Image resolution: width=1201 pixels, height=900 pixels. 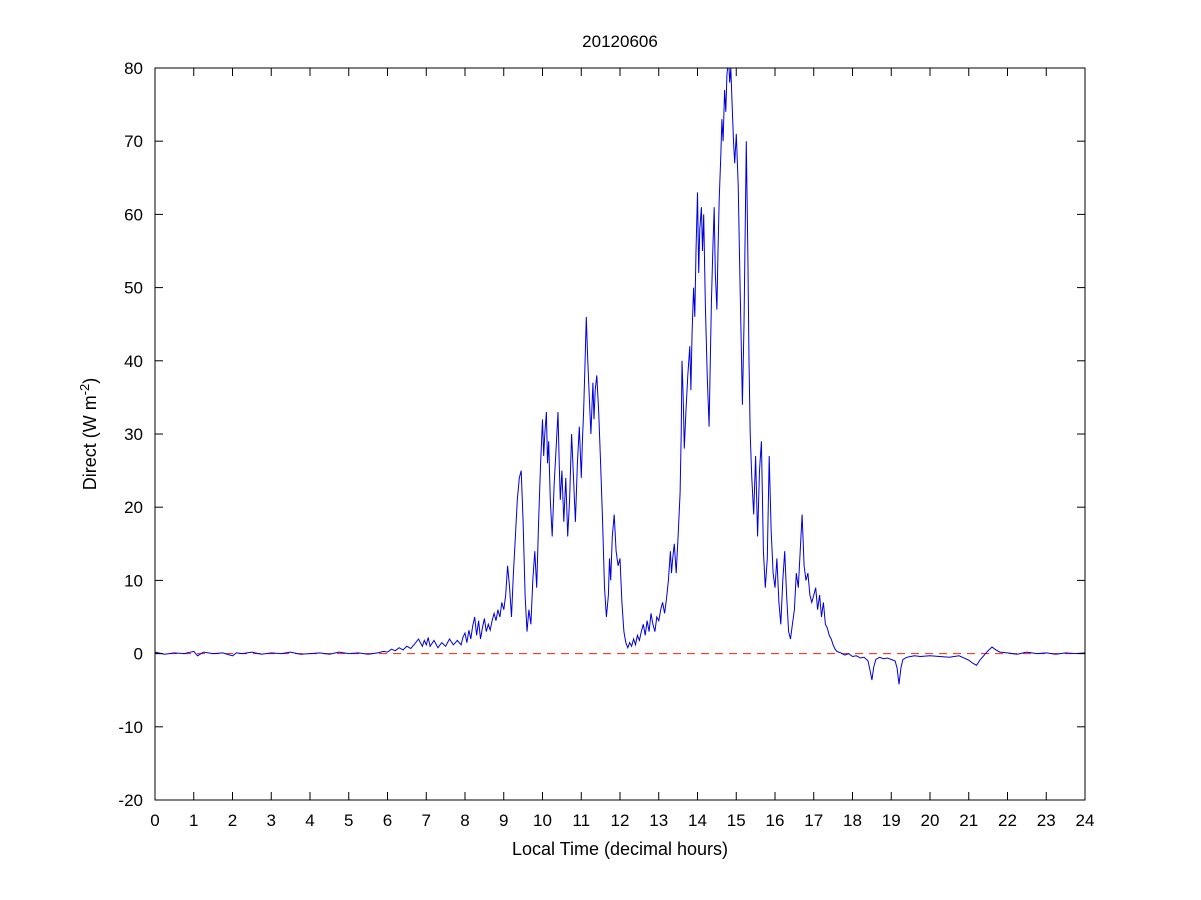 I want to click on x-tick-label: 8, so click(x=464, y=820).